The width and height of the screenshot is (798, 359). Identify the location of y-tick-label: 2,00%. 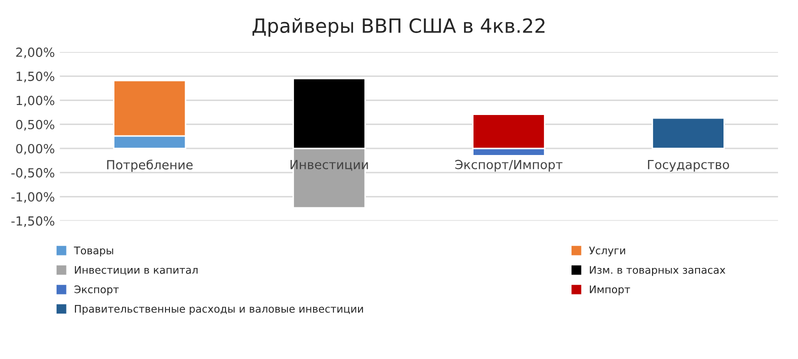
(35, 53).